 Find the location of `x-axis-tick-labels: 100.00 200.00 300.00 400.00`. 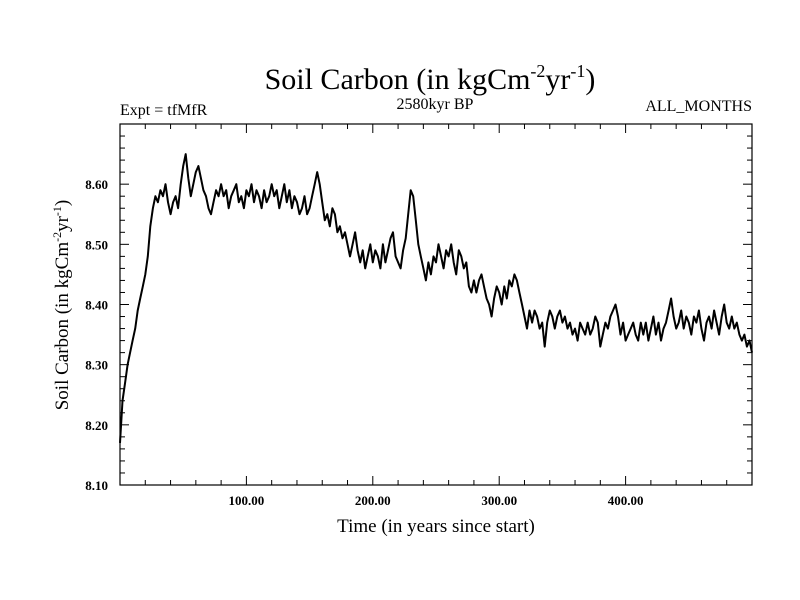

x-axis-tick-labels: 100.00 200.00 300.00 400.00 is located at coordinates (436, 500).